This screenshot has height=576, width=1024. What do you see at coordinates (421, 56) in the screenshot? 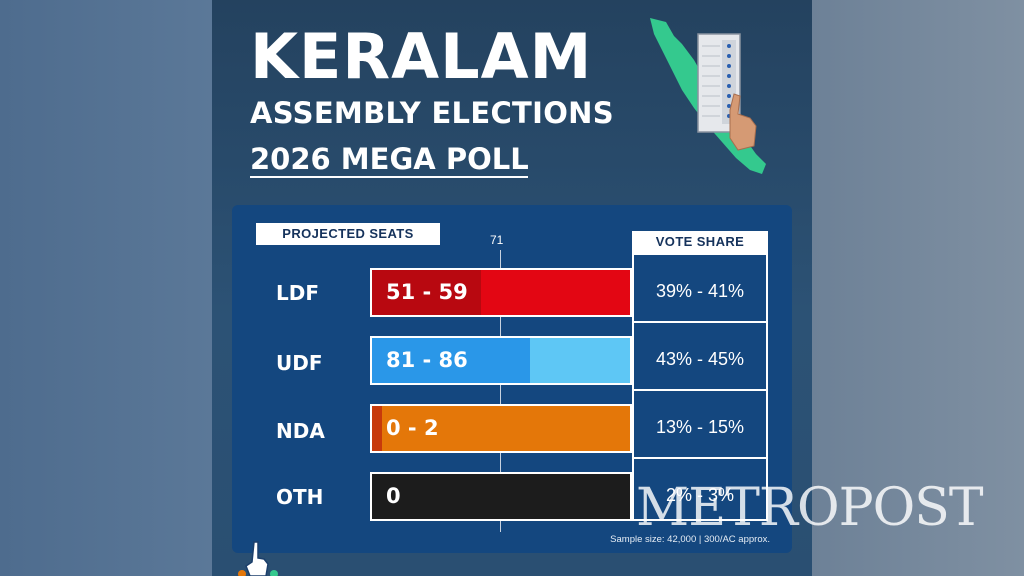
I see `page-title: KERALAM` at bounding box center [421, 56].